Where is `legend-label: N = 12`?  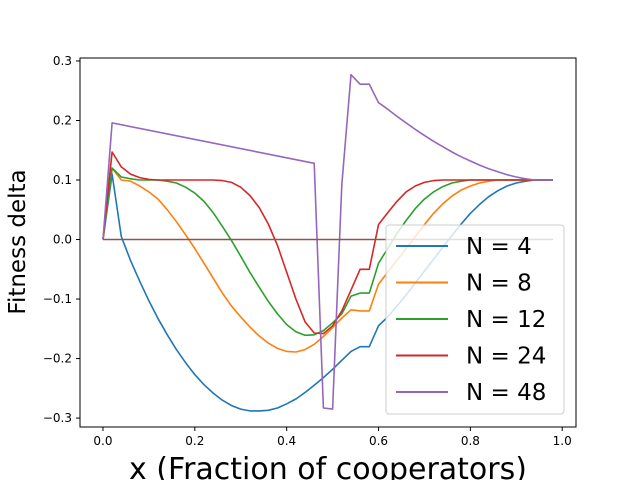 legend-label: N = 12 is located at coordinates (506, 320).